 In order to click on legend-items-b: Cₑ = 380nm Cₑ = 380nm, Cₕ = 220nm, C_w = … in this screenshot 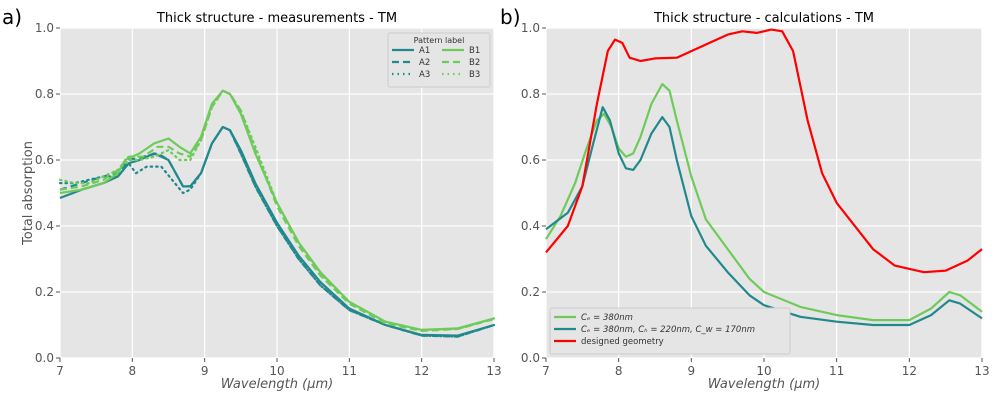, I will do `click(654, 330)`.